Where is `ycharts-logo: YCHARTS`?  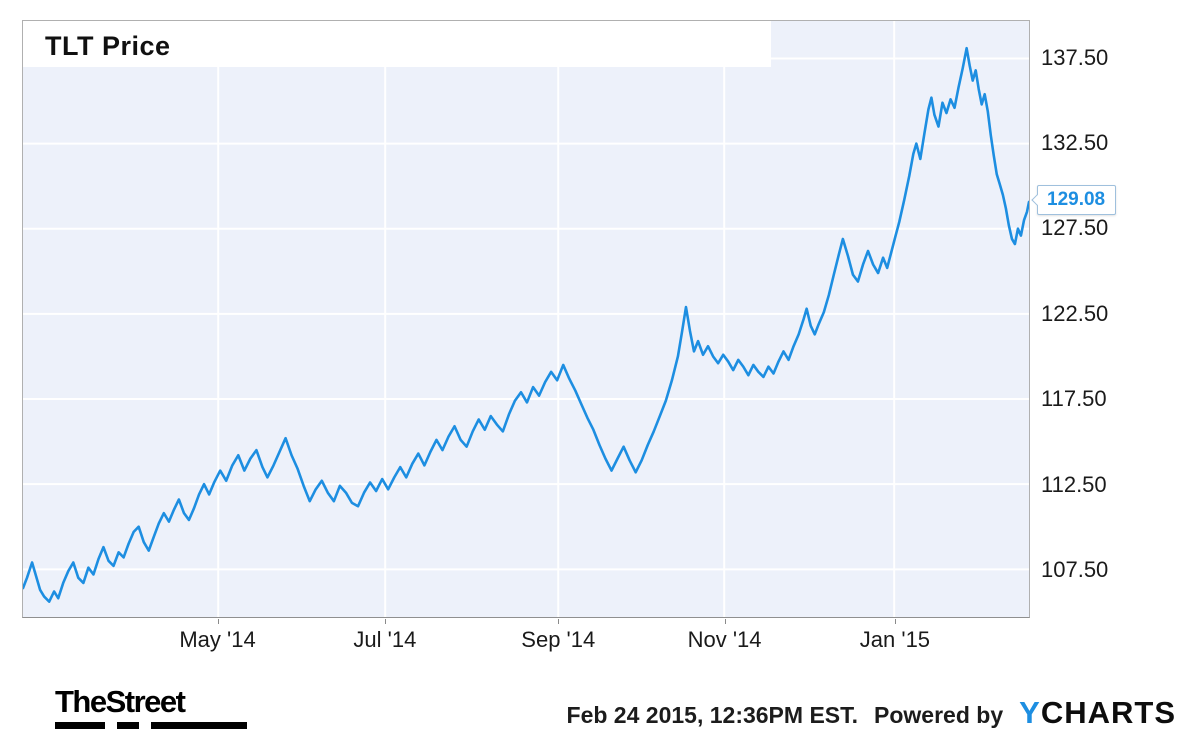
ycharts-logo: YCHARTS is located at coordinates (1097, 712).